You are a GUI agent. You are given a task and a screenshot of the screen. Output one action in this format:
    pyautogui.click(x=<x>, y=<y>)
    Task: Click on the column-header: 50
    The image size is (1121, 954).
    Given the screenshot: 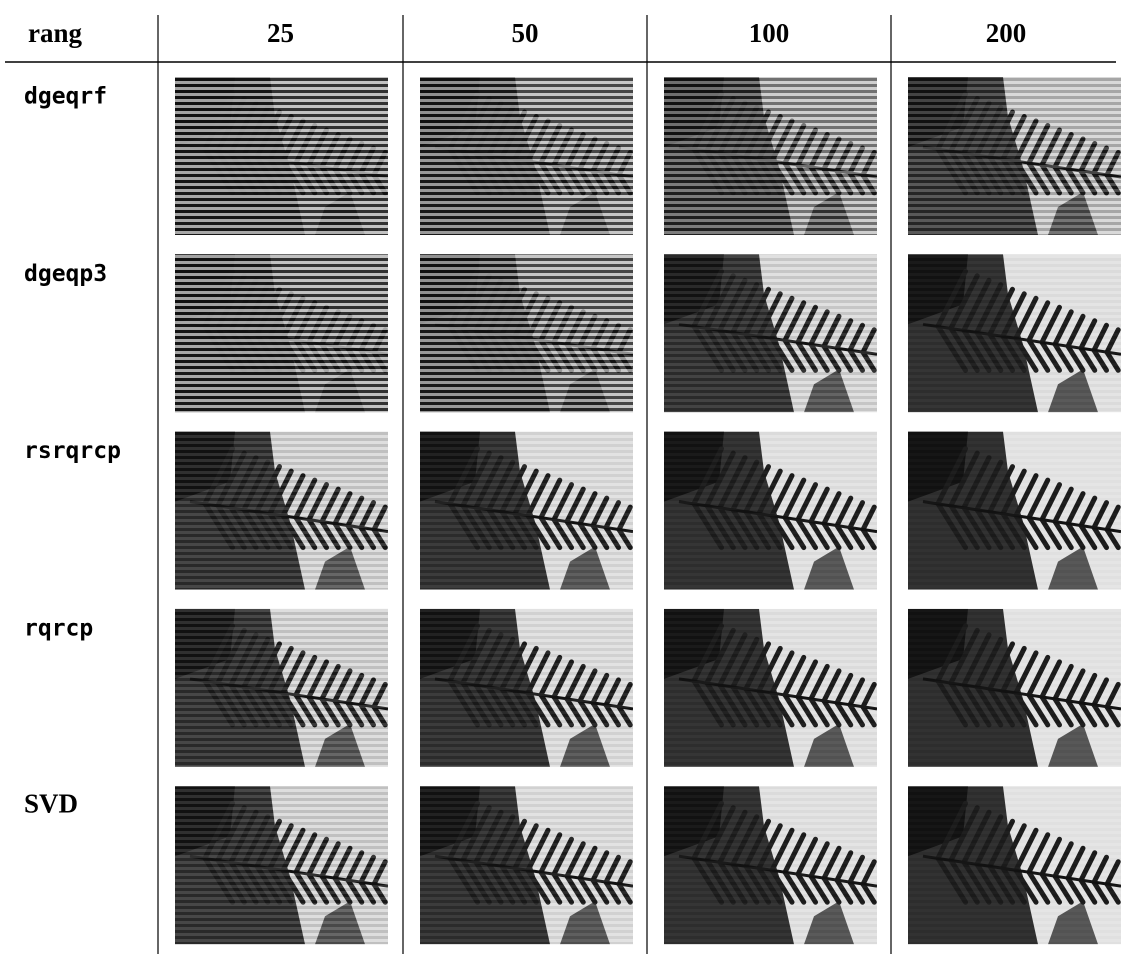 What is the action you would take?
    pyautogui.click(x=525, y=33)
    